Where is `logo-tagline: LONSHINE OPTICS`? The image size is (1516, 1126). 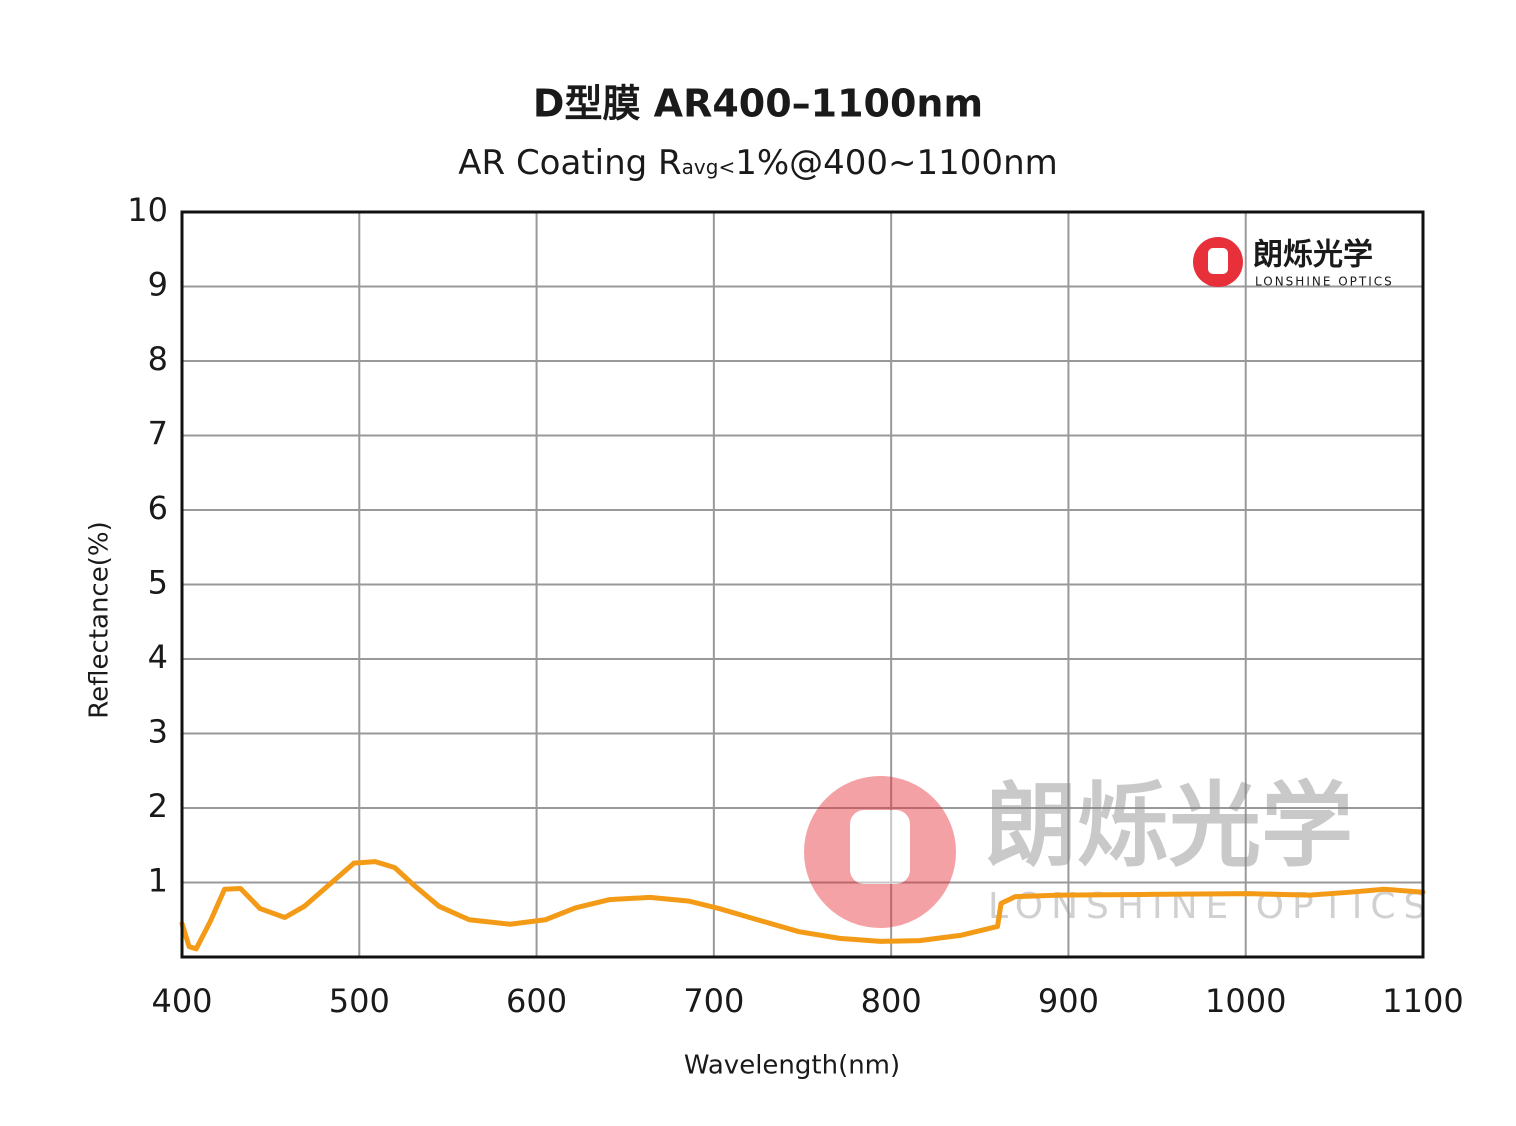
logo-tagline: LONSHINE OPTICS is located at coordinates (1324, 282).